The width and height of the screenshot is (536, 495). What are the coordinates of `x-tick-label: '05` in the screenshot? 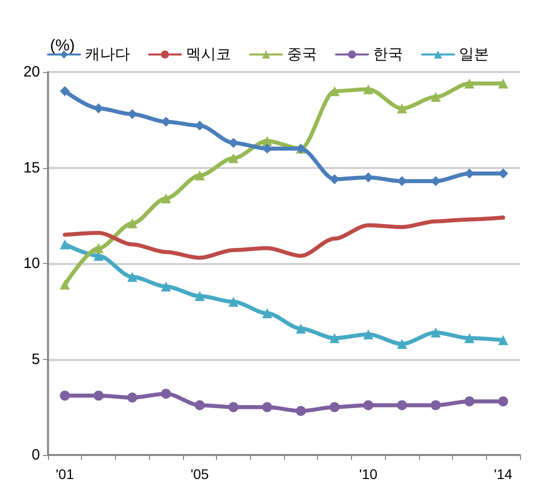 It's located at (200, 474).